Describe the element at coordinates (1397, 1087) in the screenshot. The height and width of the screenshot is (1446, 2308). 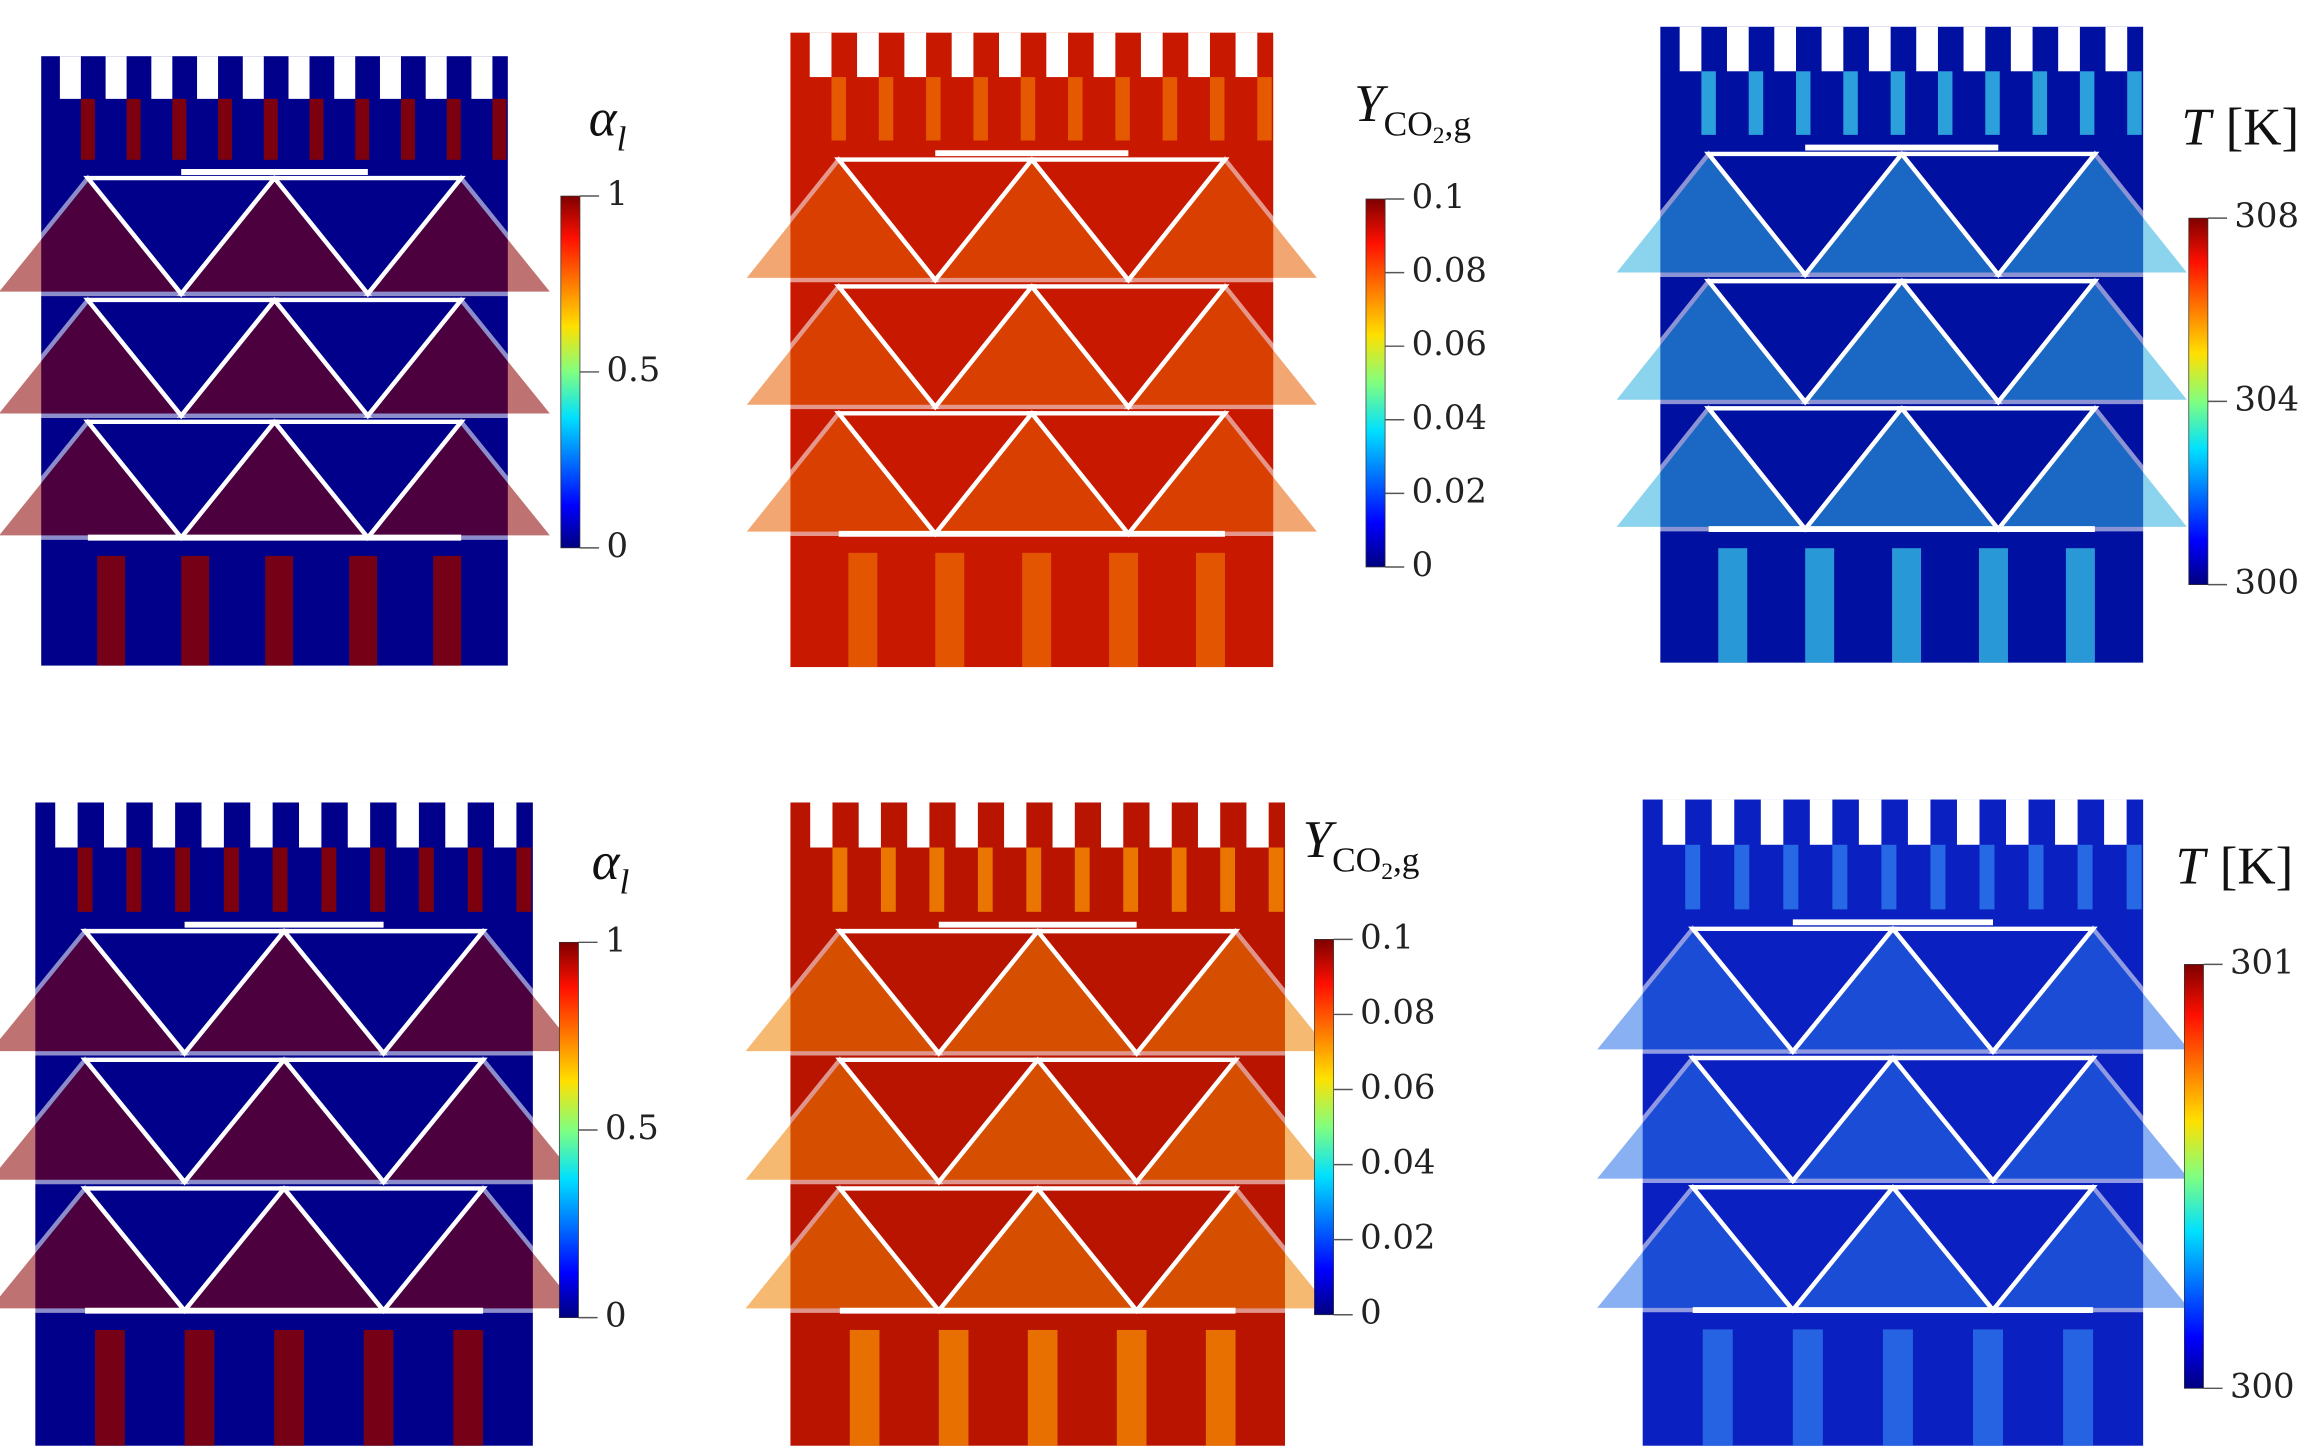
I see `colorbar-tick-label: 0.06` at that location.